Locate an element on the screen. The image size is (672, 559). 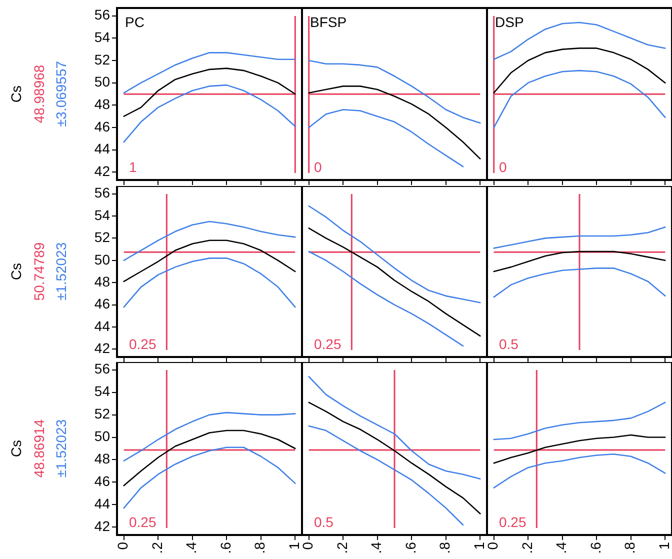
chart-title: BFSP is located at coordinates (328, 22).